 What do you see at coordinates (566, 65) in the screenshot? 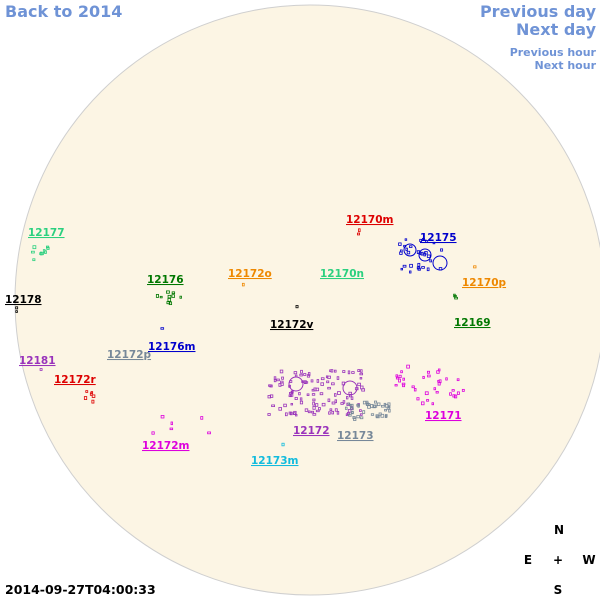
I see `next-hour-link: Next hour` at bounding box center [566, 65].